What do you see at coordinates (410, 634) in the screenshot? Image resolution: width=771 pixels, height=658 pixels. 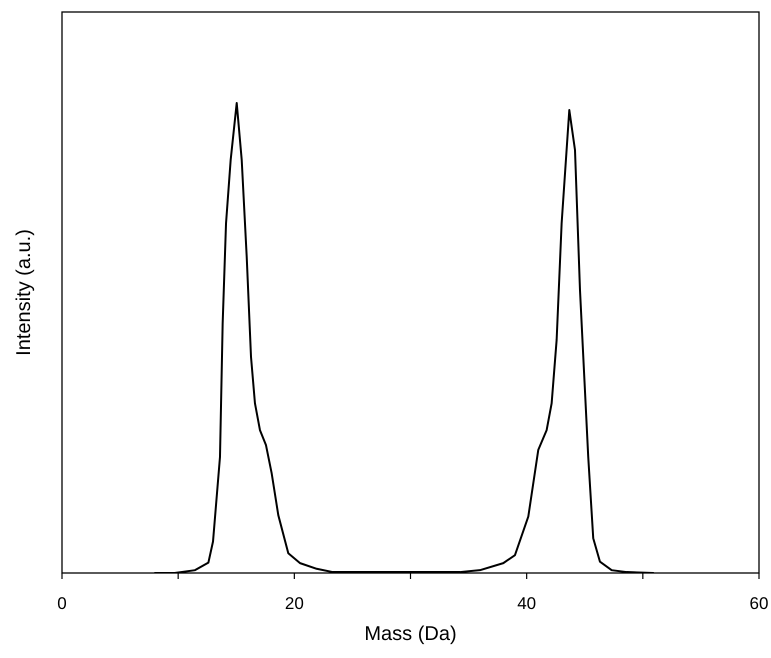 I see `x-axis-title: Mass (Da)` at bounding box center [410, 634].